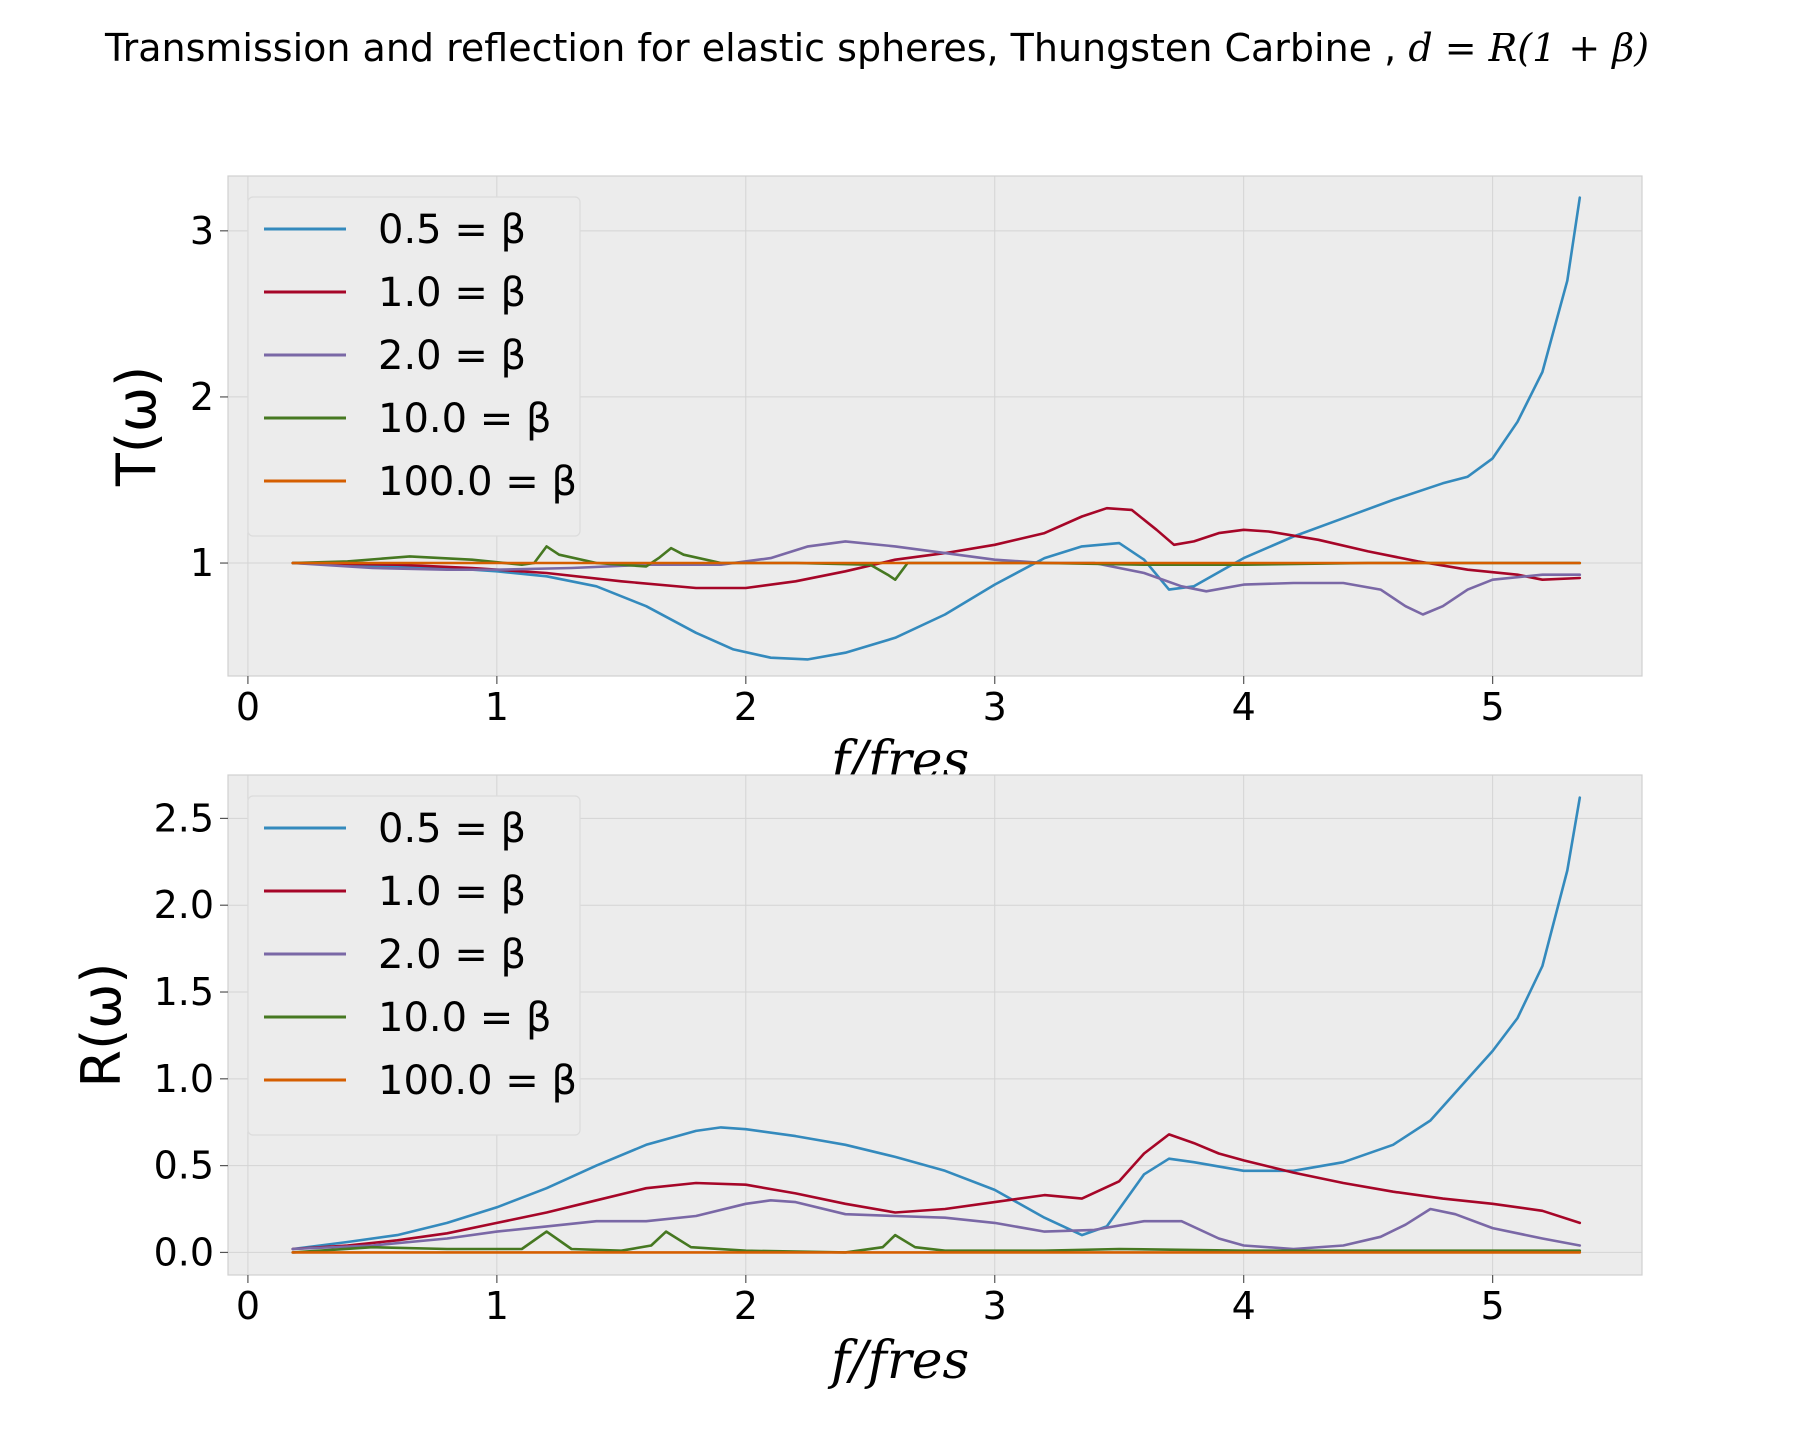  Describe the element at coordinates (452, 955) in the screenshot. I see `r-legend-label-2-0: 2.0 = β` at that location.